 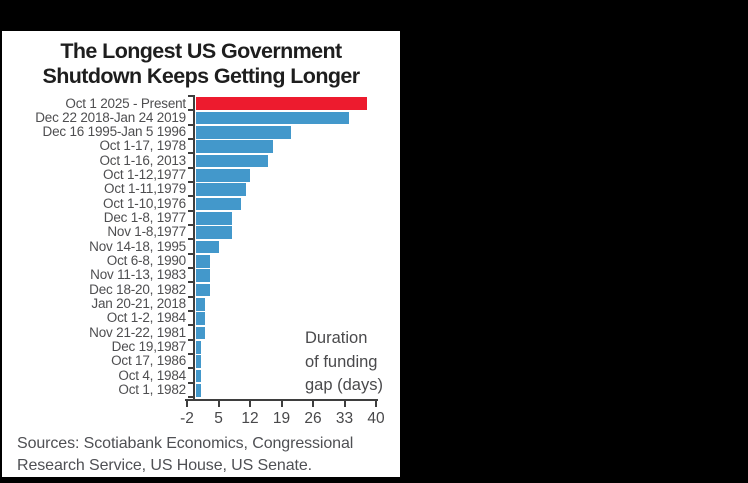 I want to click on category-label: Dec 18-20, 1982, so click(x=137, y=289).